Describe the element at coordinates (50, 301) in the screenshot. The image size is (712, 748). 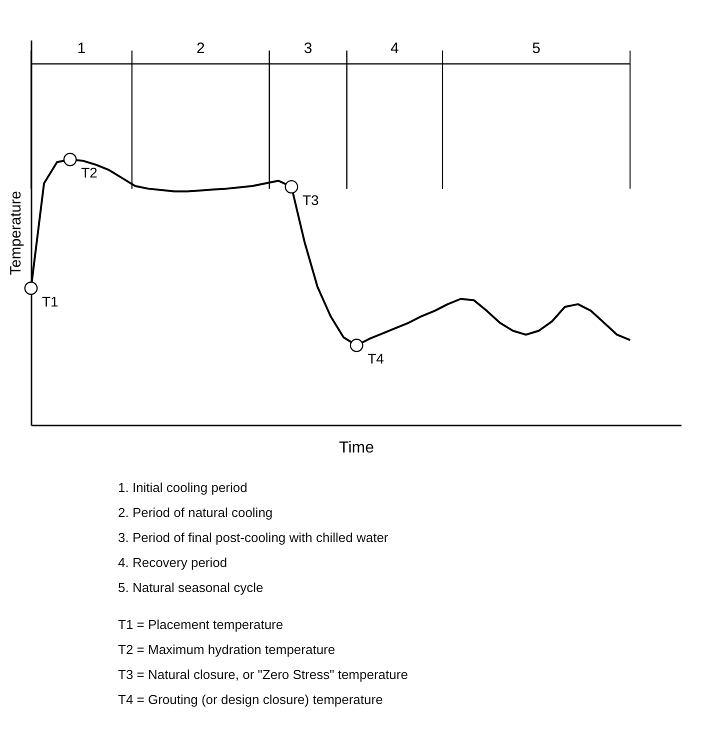
I see `annotation: T1` at that location.